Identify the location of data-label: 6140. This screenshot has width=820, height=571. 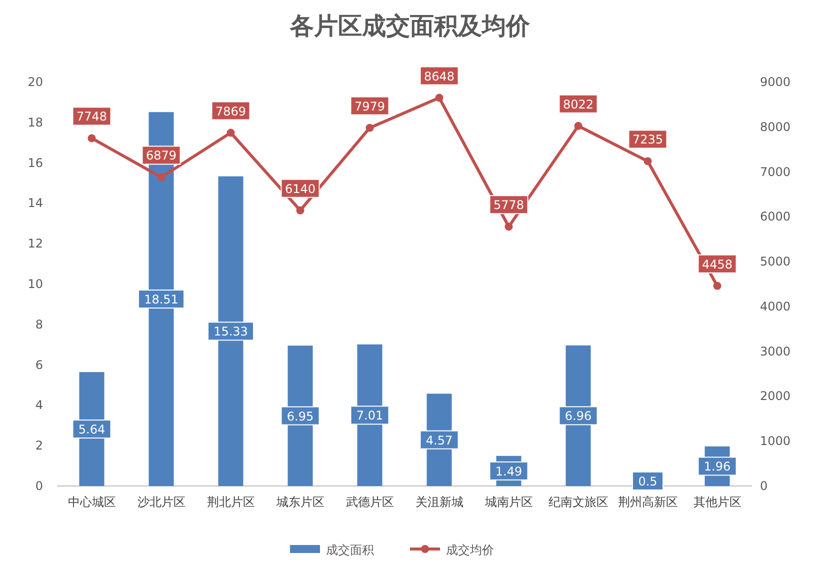
(300, 189).